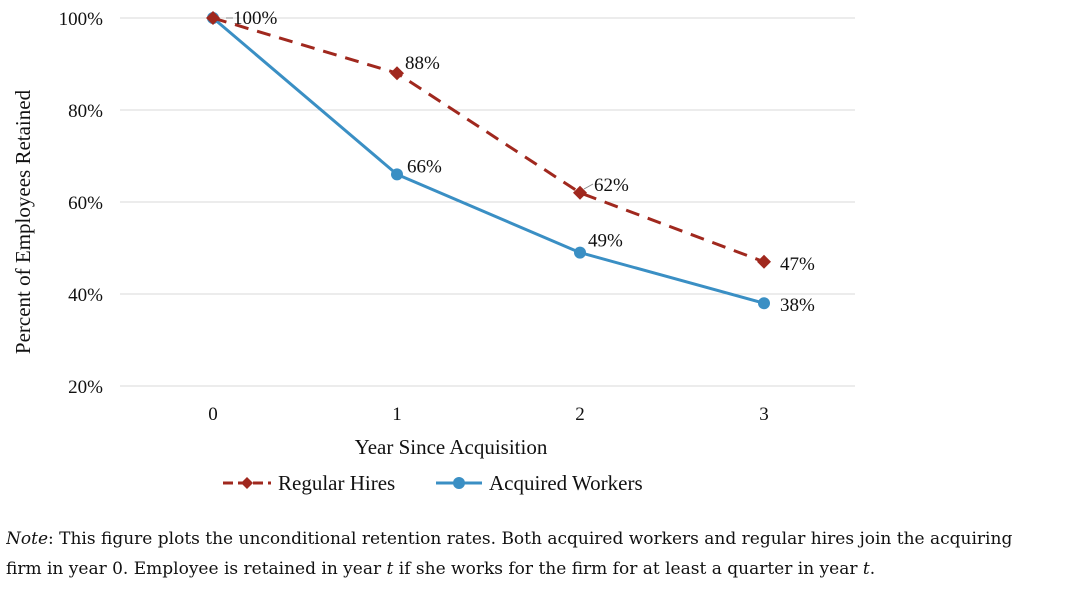 This screenshot has width=1080, height=616. Describe the element at coordinates (422, 63) in the screenshot. I see `data-label-regular-hires-1: 88%` at that location.